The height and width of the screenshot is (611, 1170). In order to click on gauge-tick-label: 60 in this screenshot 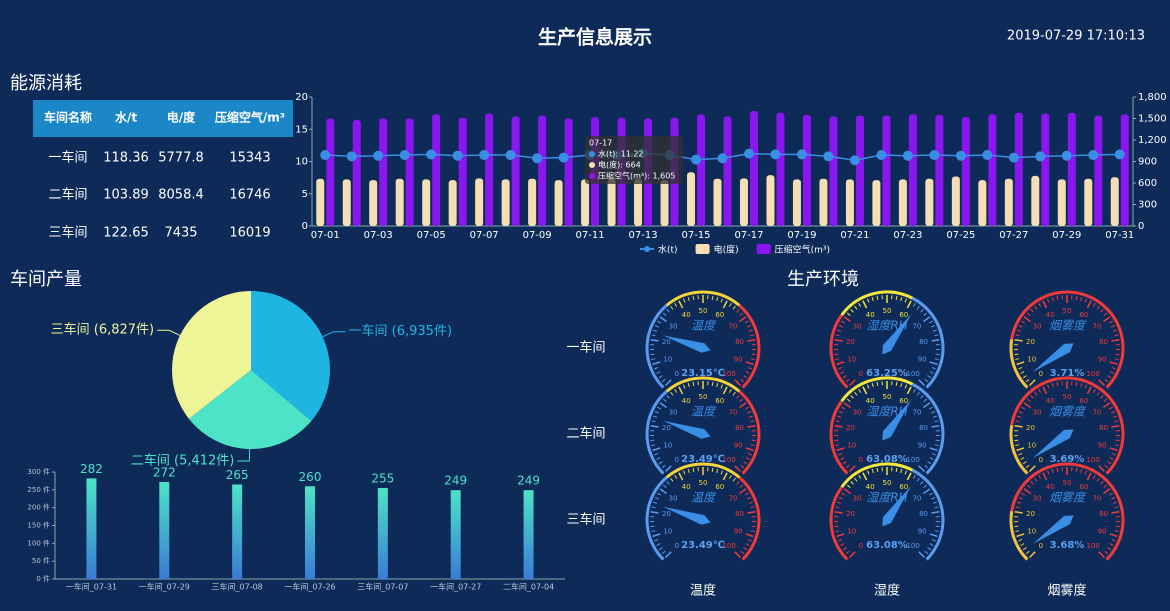, I will do `click(903, 315)`.